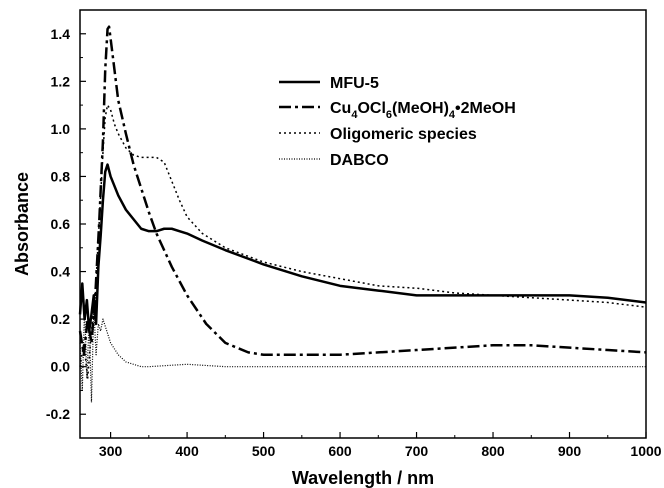 Image resolution: width=664 pixels, height=488 pixels. Describe the element at coordinates (111, 451) in the screenshot. I see `x-tick-label: 300` at that location.